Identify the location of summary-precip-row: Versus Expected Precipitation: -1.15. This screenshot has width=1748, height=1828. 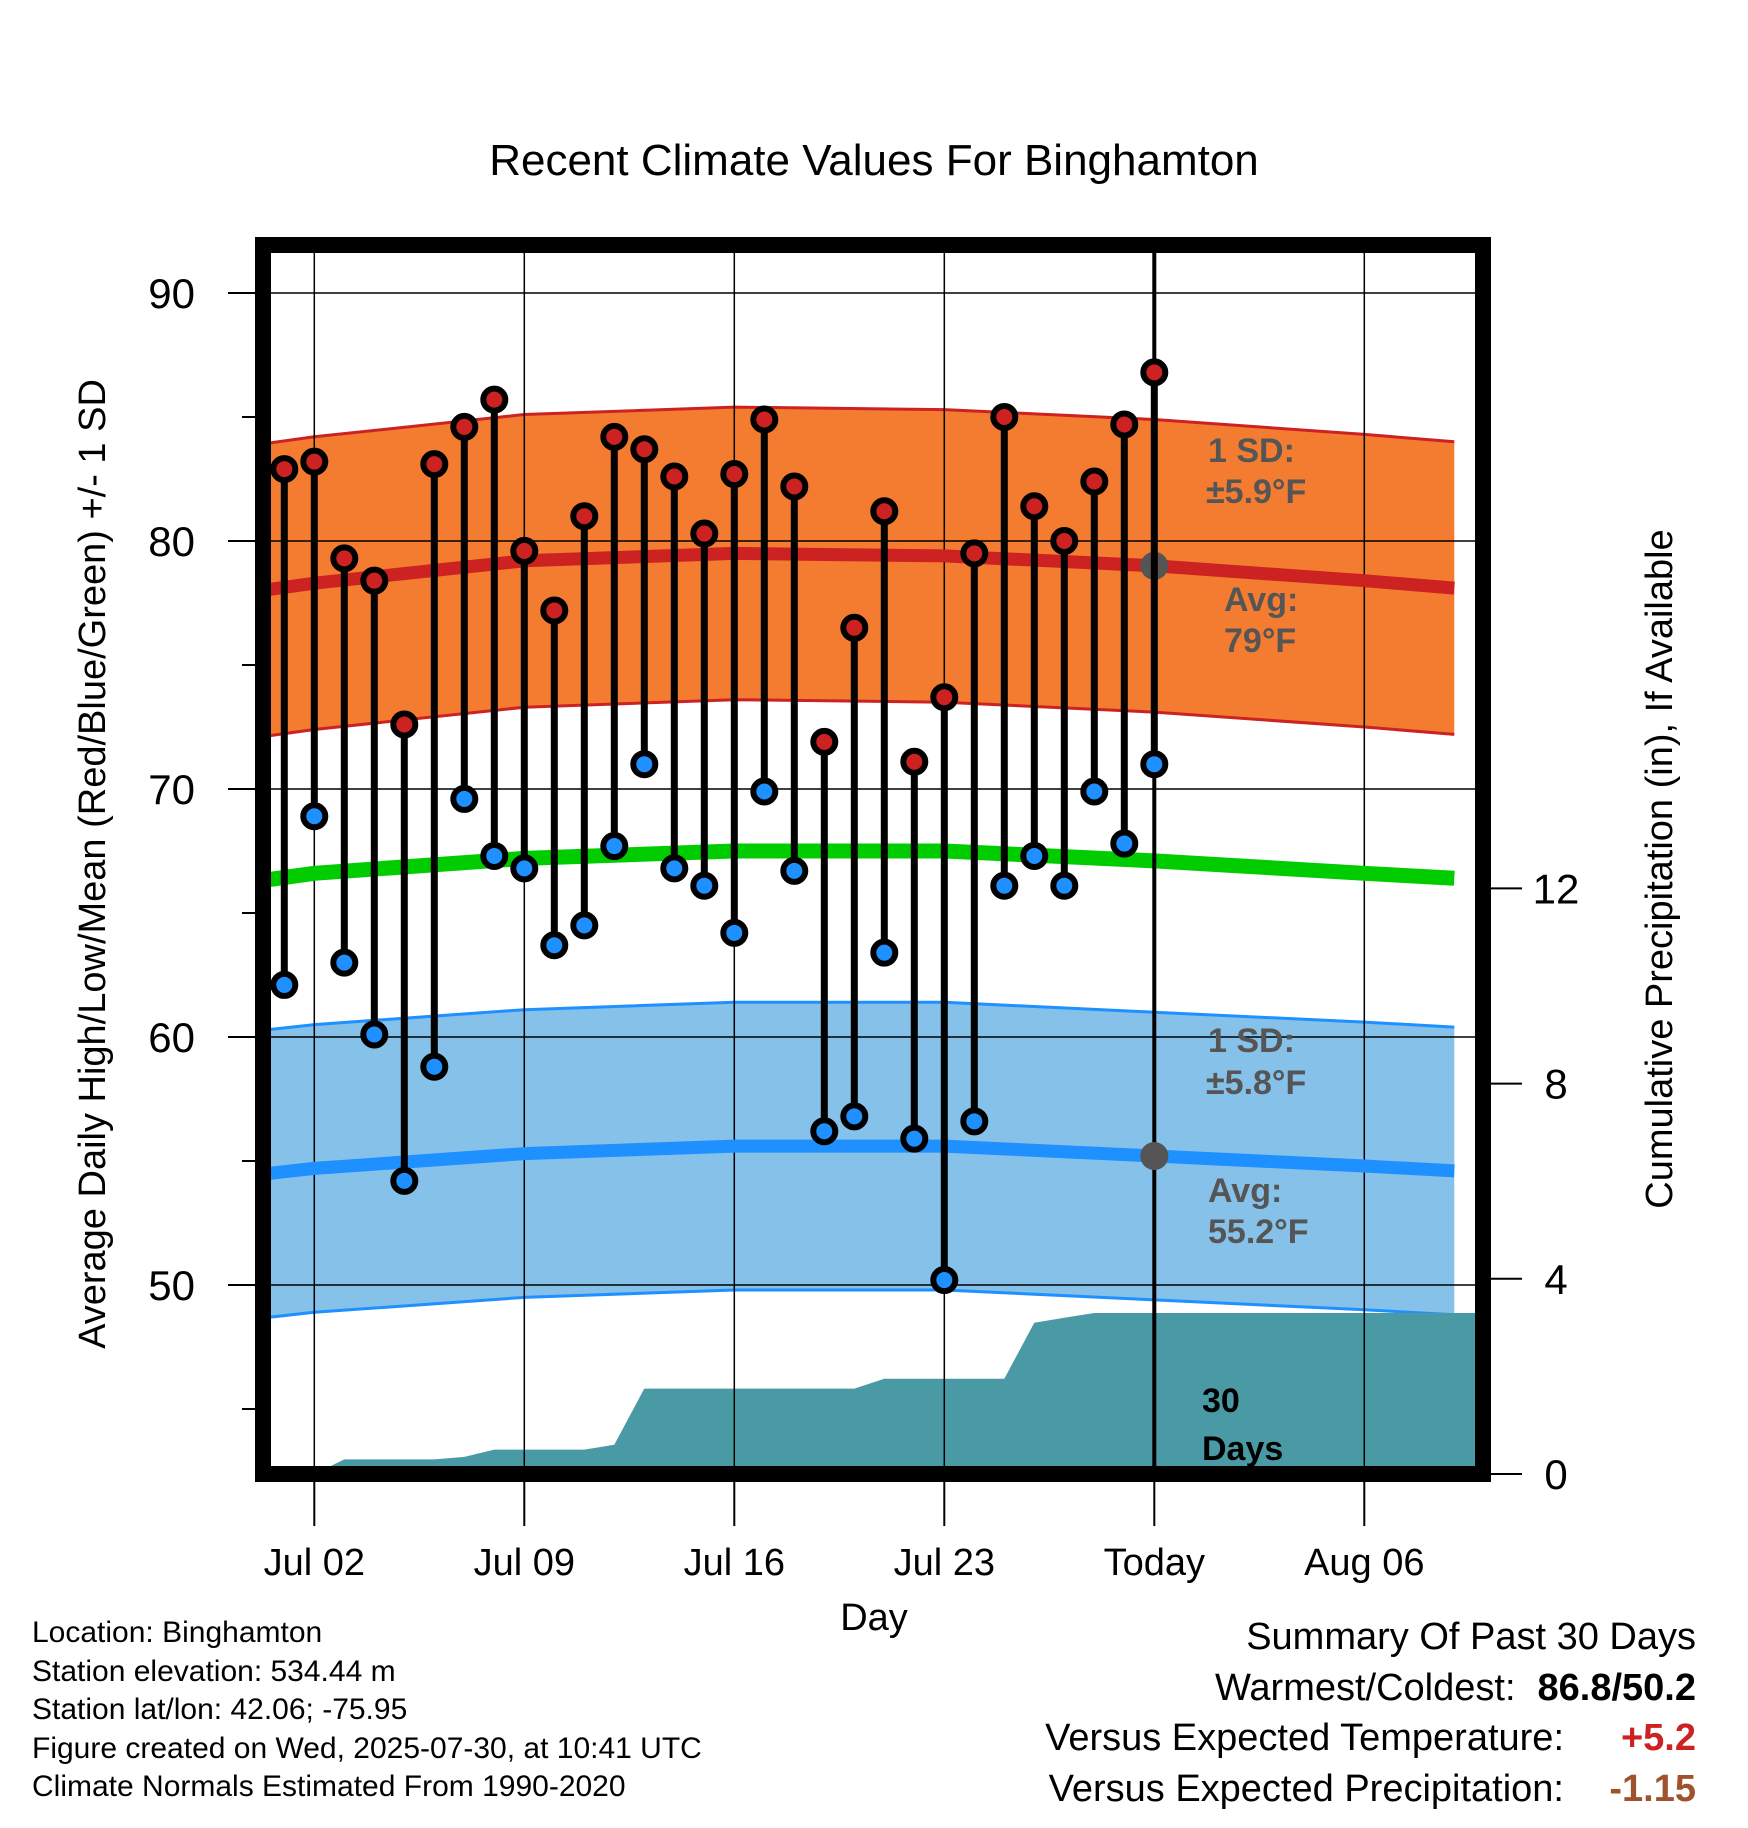
(1370, 1789).